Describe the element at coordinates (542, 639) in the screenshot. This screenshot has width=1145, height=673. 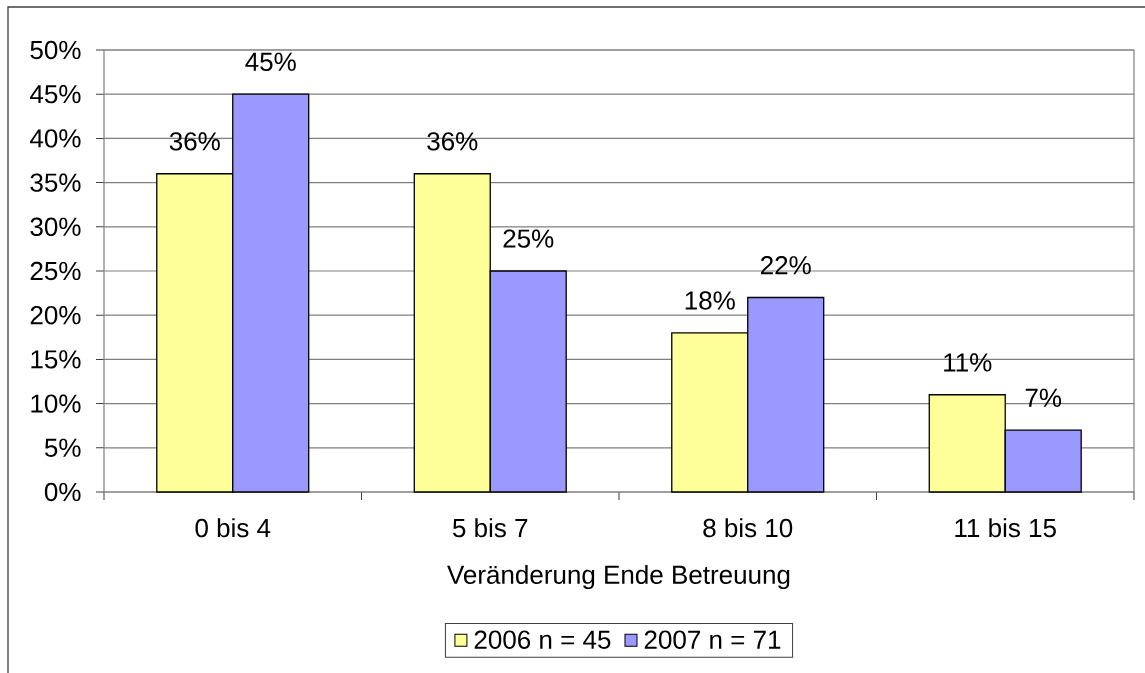
I see `legend-label: 2006 n = 45` at that location.